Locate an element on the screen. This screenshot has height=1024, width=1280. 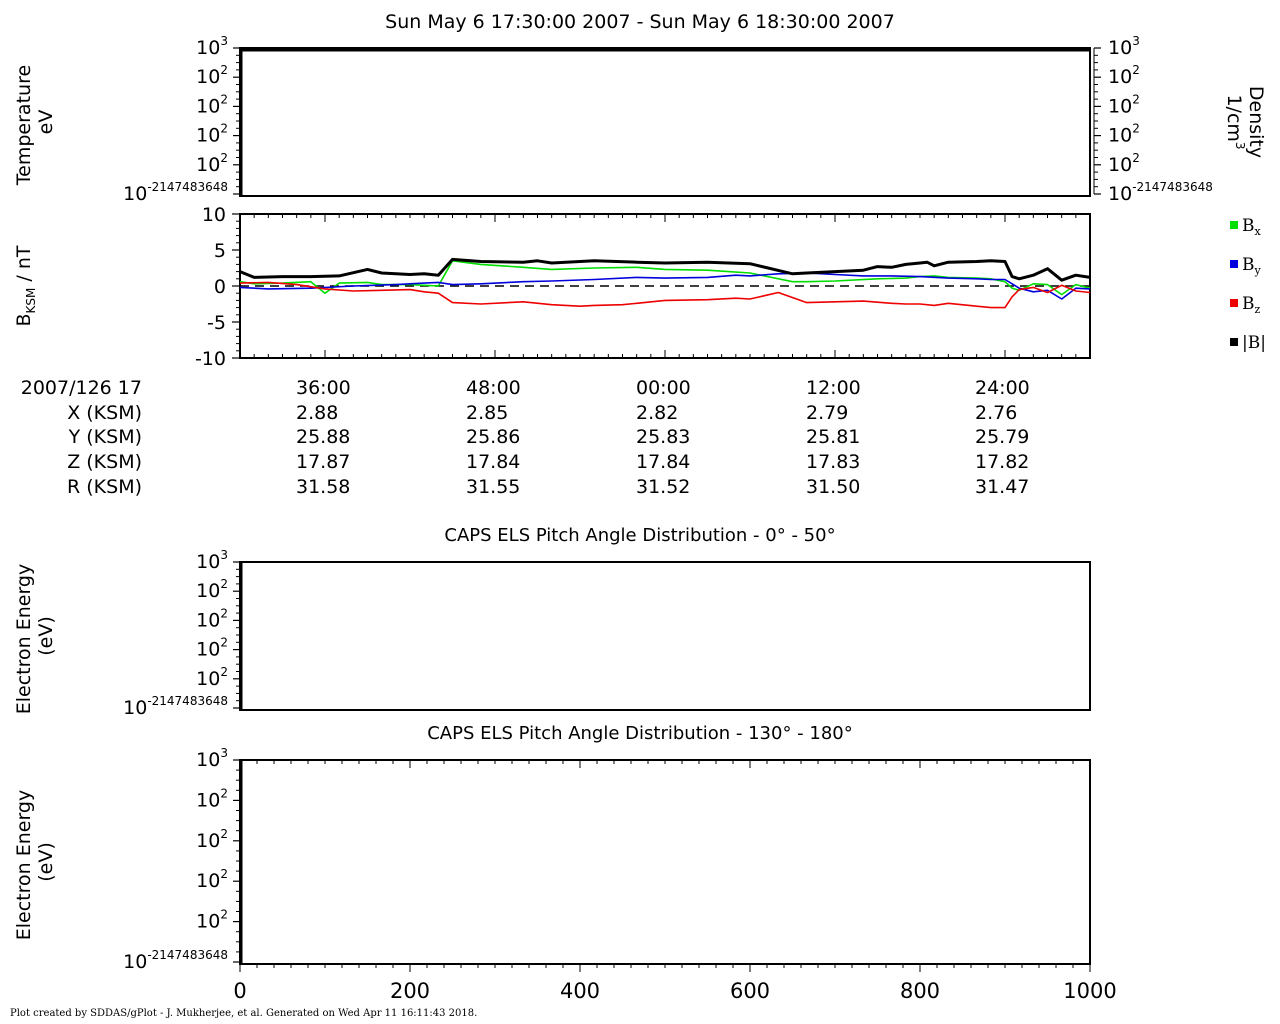
pad2-label-line1: Electron Energy is located at coordinates (24, 865).